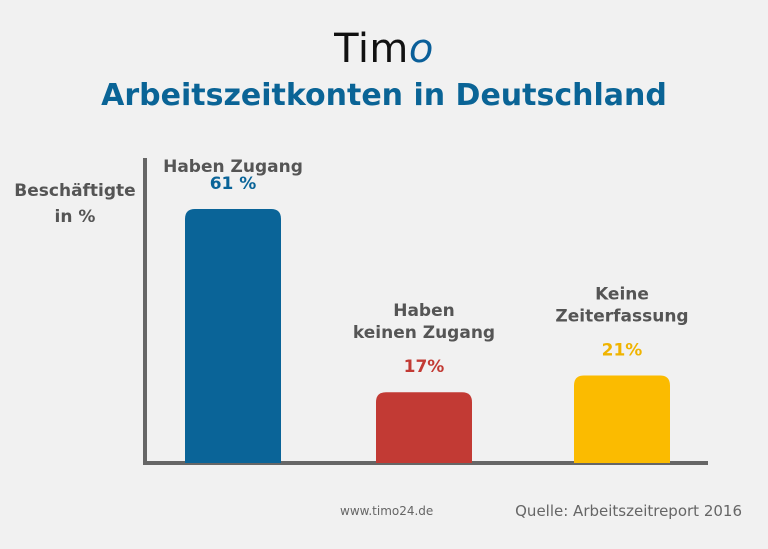 This screenshot has width=768, height=549. Describe the element at coordinates (622, 295) in the screenshot. I see `category-label-3-line-1: Keine` at that location.